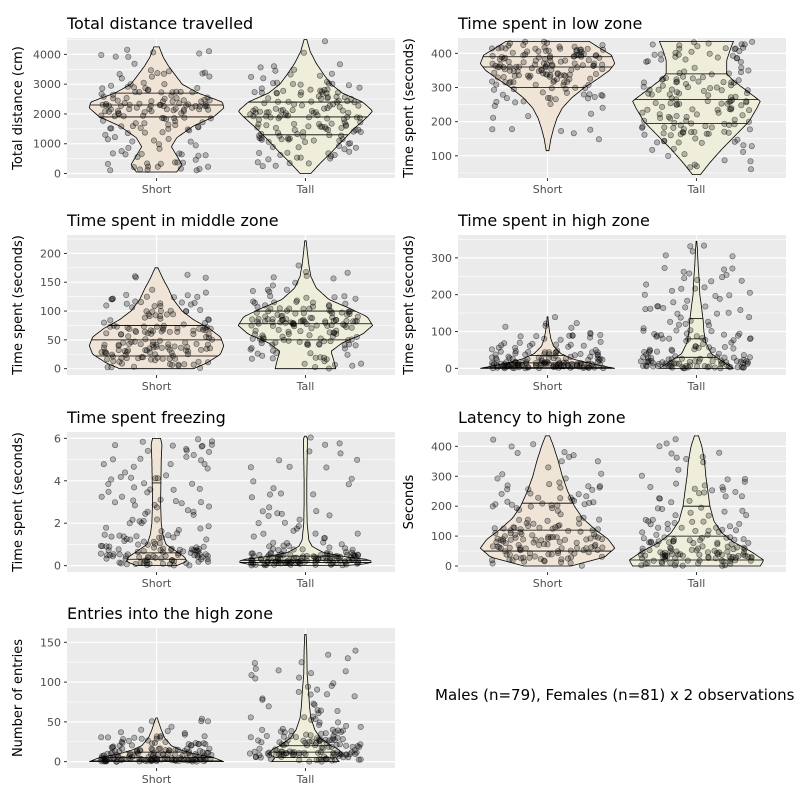 The image size is (800, 800). I want to click on y-axis-label: Time spent (seconds), so click(409, 305).